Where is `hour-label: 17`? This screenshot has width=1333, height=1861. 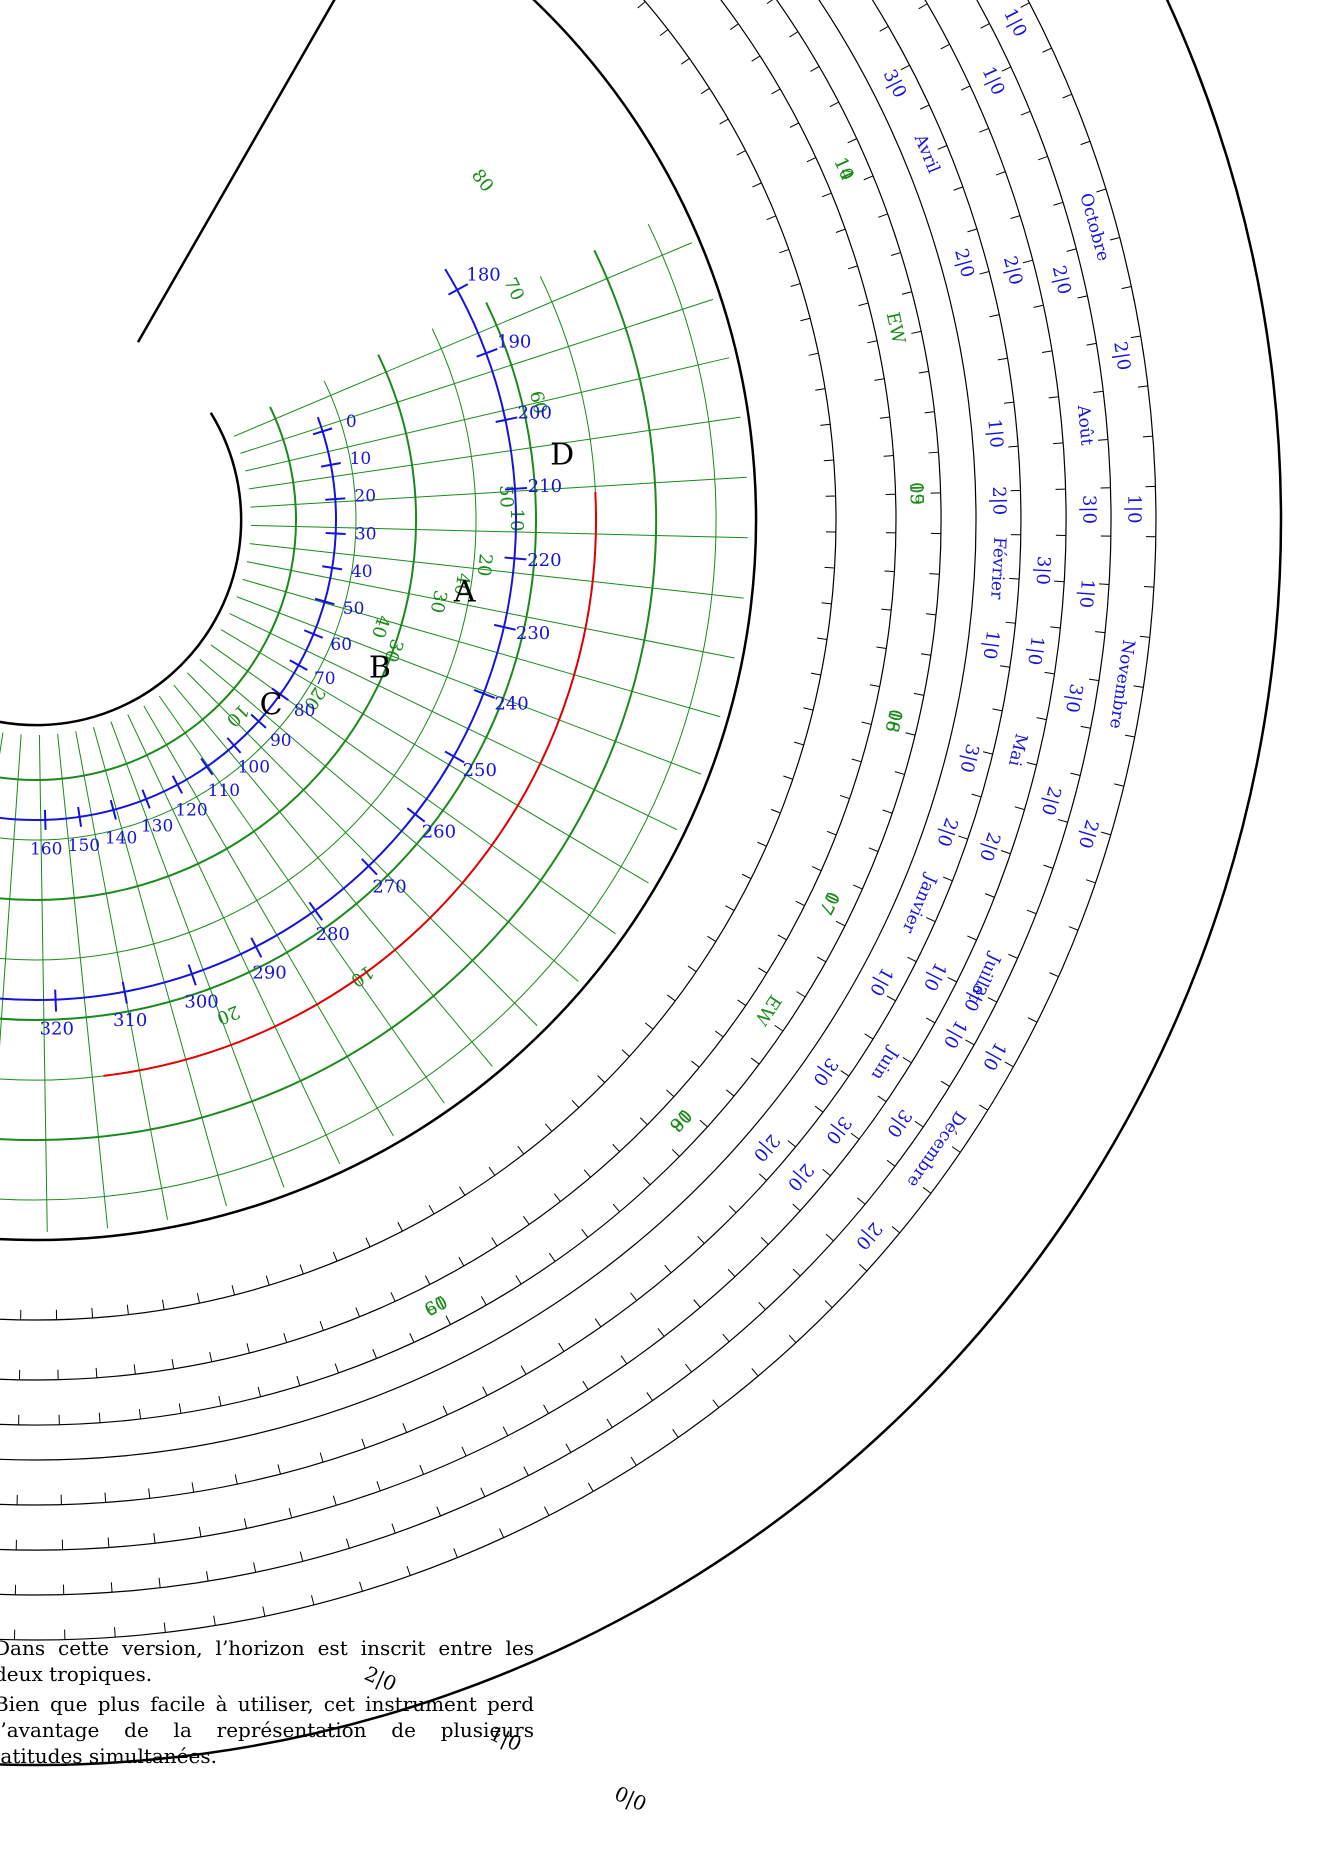 hour-label: 17 is located at coordinates (828, 903).